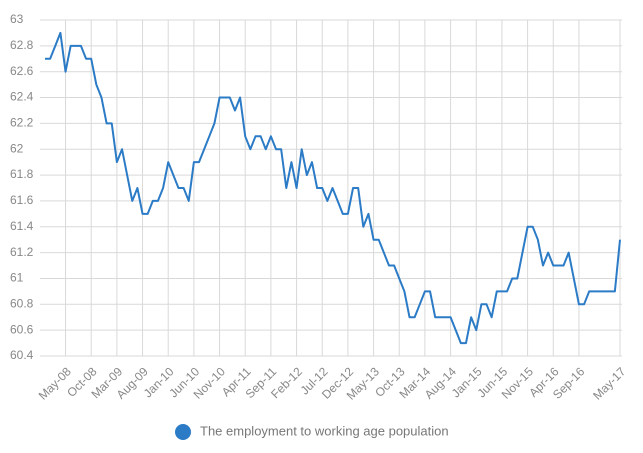 Image resolution: width=643 pixels, height=453 pixels. Describe the element at coordinates (17, 278) in the screenshot. I see `y-tick-label: 61` at that location.